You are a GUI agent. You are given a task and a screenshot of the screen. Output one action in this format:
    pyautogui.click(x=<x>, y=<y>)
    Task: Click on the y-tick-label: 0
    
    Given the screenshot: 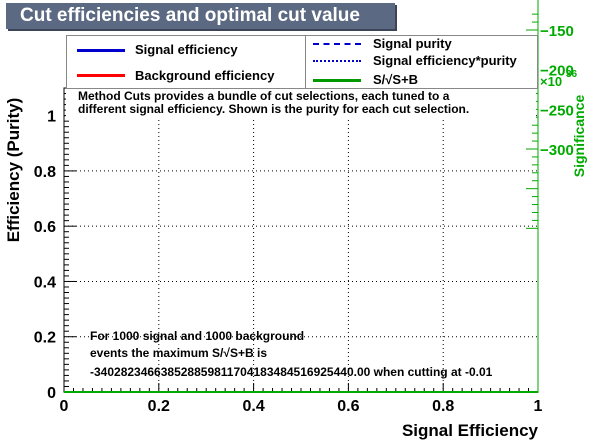 What is the action you would take?
    pyautogui.click(x=51, y=393)
    